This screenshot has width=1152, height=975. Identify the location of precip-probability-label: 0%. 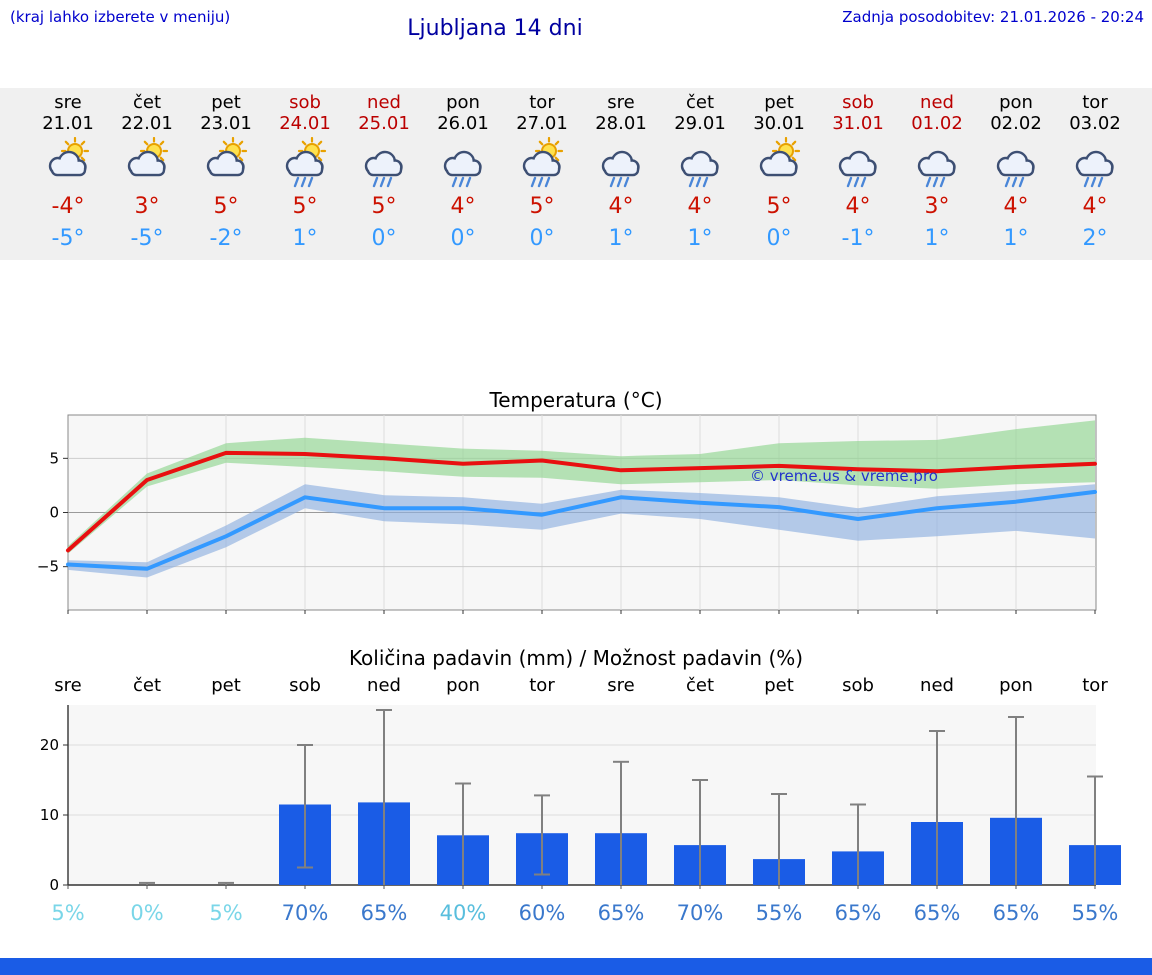
(147, 913).